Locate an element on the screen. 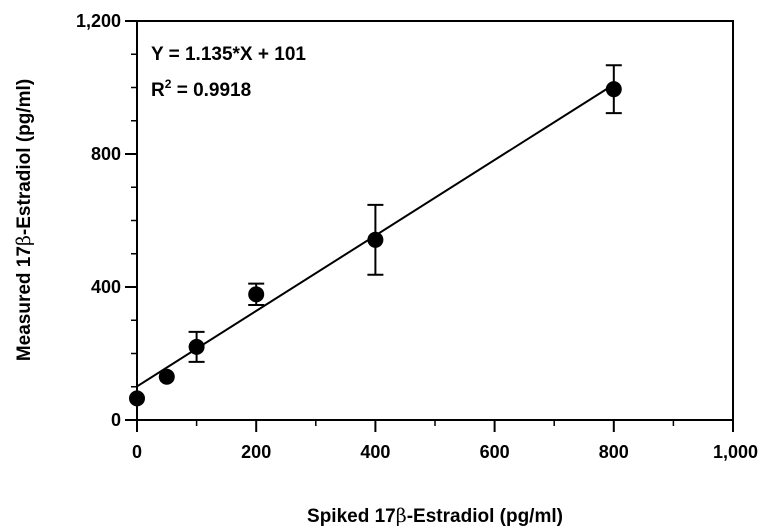 The width and height of the screenshot is (762, 532). x-tick-label: 1,000 is located at coordinates (735, 452).